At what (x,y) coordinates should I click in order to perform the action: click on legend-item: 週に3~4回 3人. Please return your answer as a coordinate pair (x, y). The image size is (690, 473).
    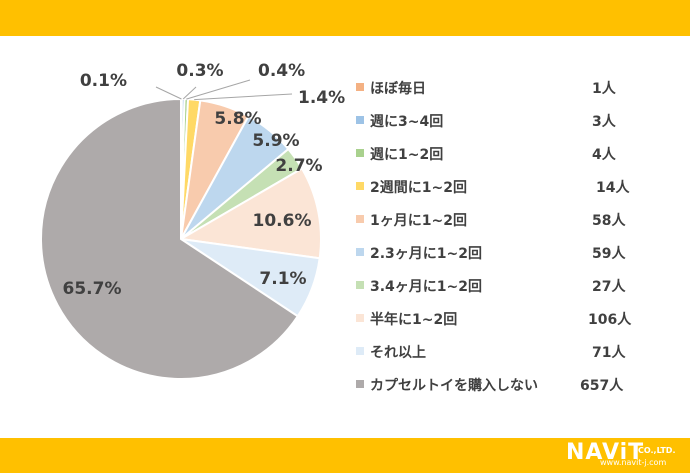
    Looking at the image, I should click on (516, 121).